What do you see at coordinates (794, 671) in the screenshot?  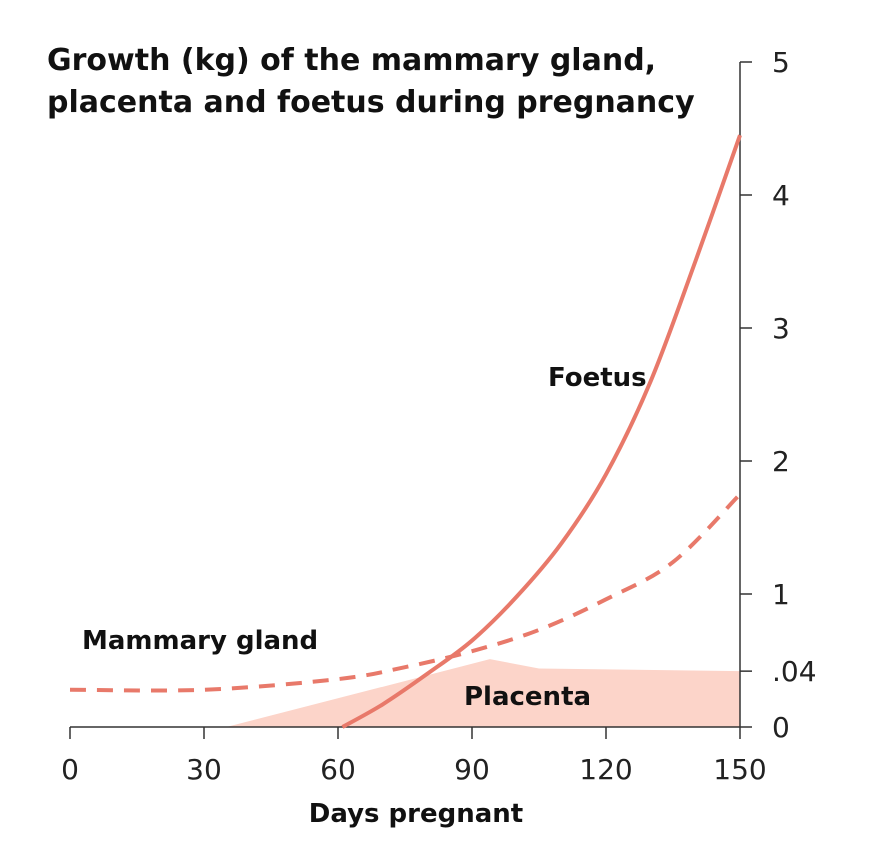 I see `y-tick-label: .04` at bounding box center [794, 671].